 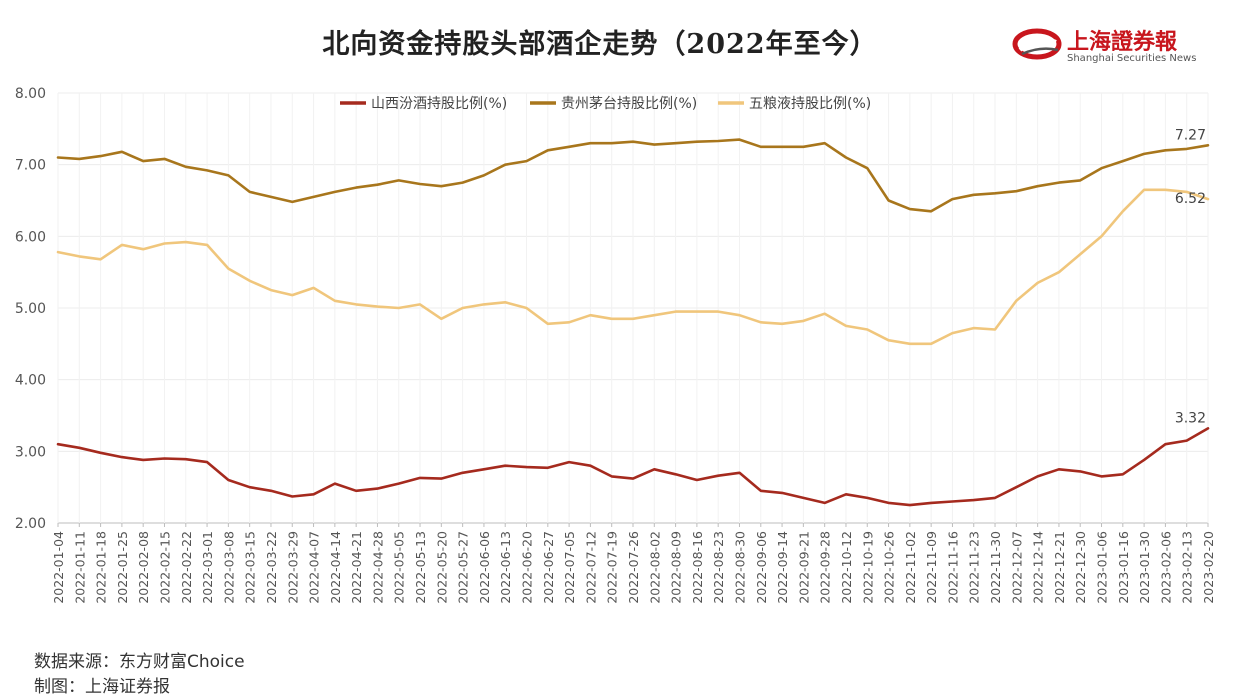 I want to click on x-tick-label: 2022-05-13, so click(x=420, y=567).